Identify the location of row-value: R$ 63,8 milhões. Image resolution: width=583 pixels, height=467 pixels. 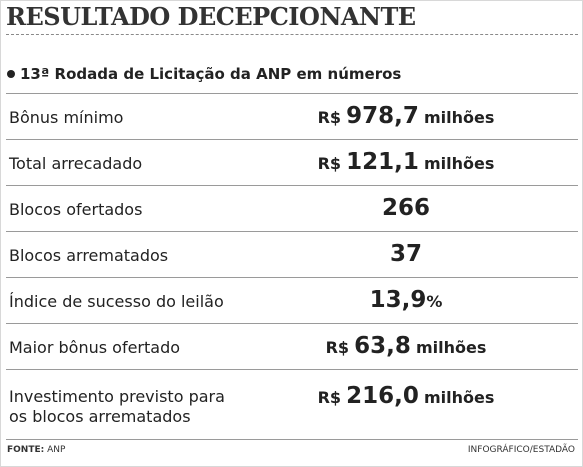
(406, 347).